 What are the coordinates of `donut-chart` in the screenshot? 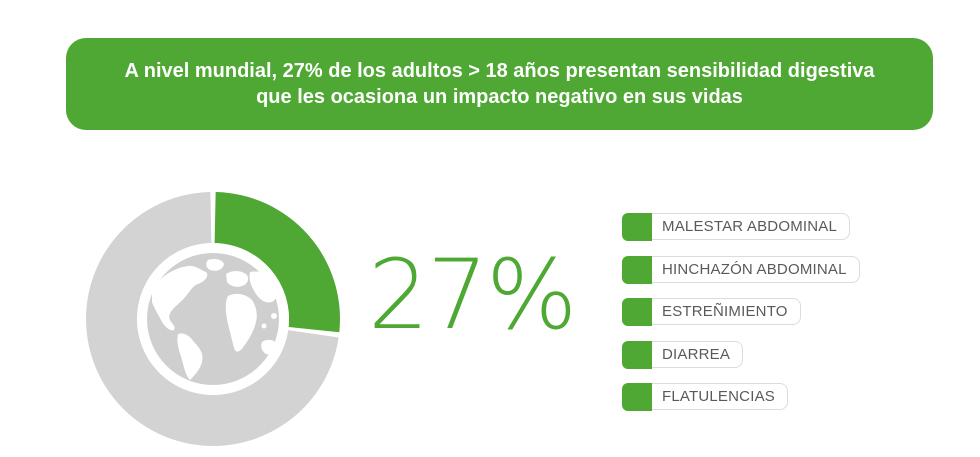 It's located at (213, 319).